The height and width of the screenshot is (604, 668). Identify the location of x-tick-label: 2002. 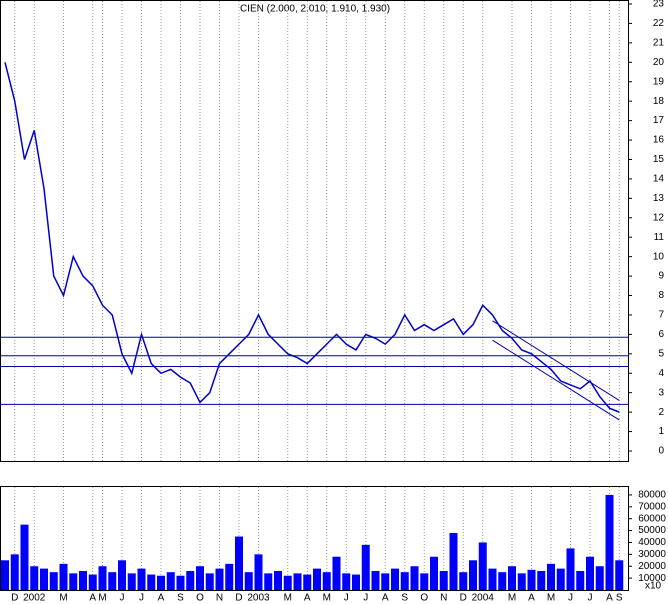
(34, 598).